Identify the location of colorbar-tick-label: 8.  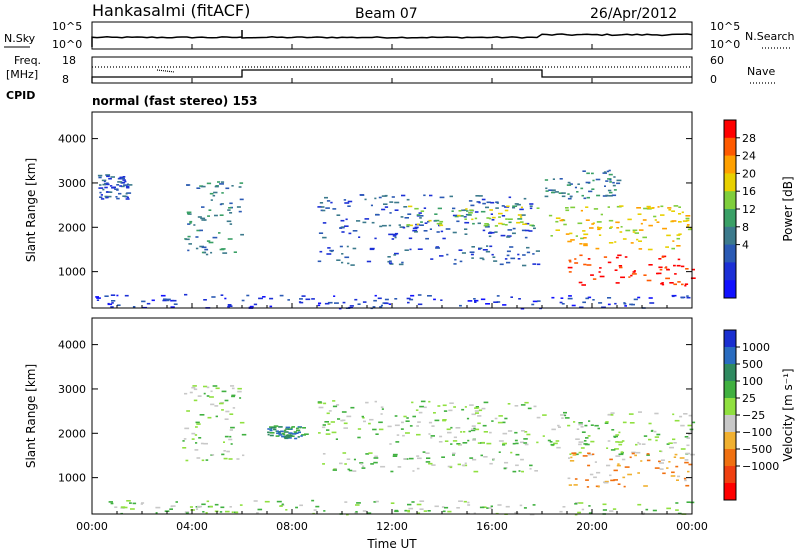
(745, 227).